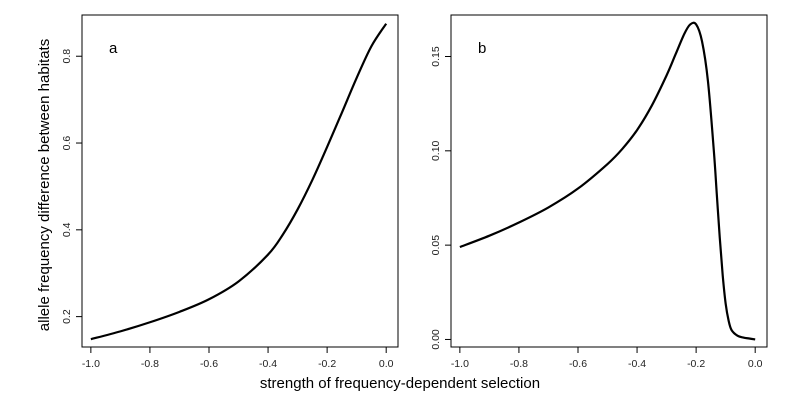 The height and width of the screenshot is (405, 795). I want to click on y-tick-label: 0.05, so click(436, 245).